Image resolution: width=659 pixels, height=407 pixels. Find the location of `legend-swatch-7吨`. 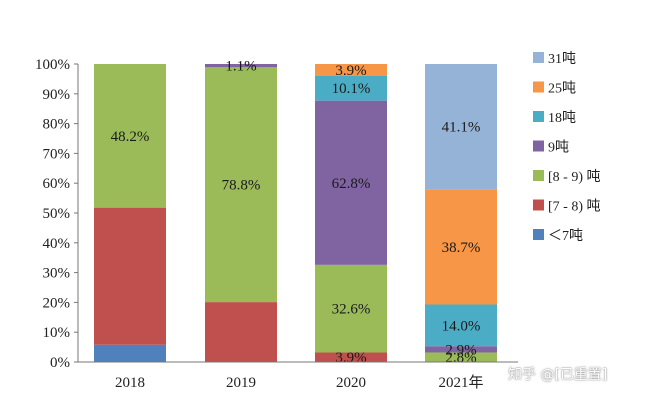

legend-swatch-7吨 is located at coordinates (538, 234).